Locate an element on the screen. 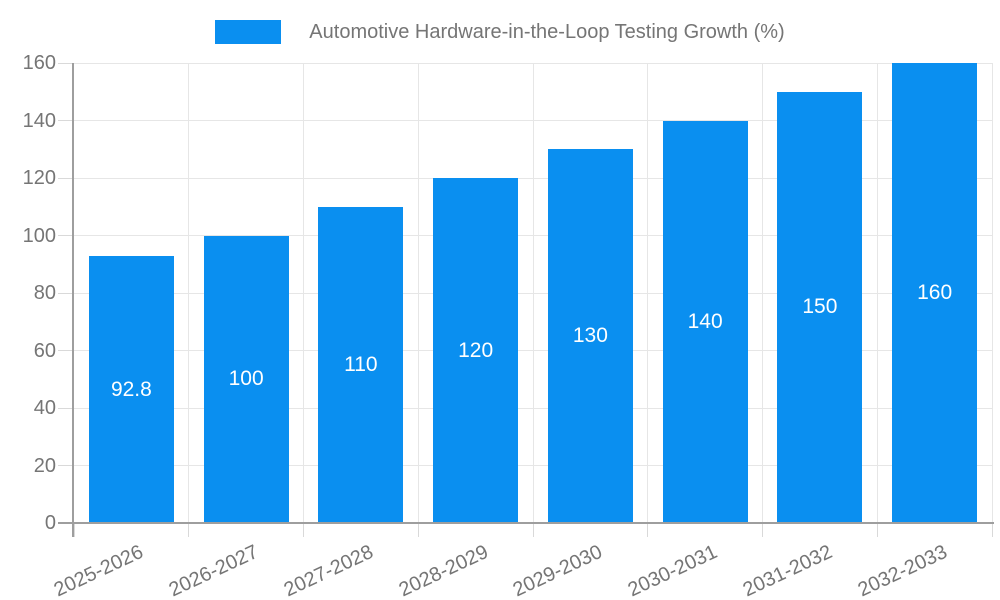 The width and height of the screenshot is (1000, 600). bar-value-label: 130 is located at coordinates (590, 336).